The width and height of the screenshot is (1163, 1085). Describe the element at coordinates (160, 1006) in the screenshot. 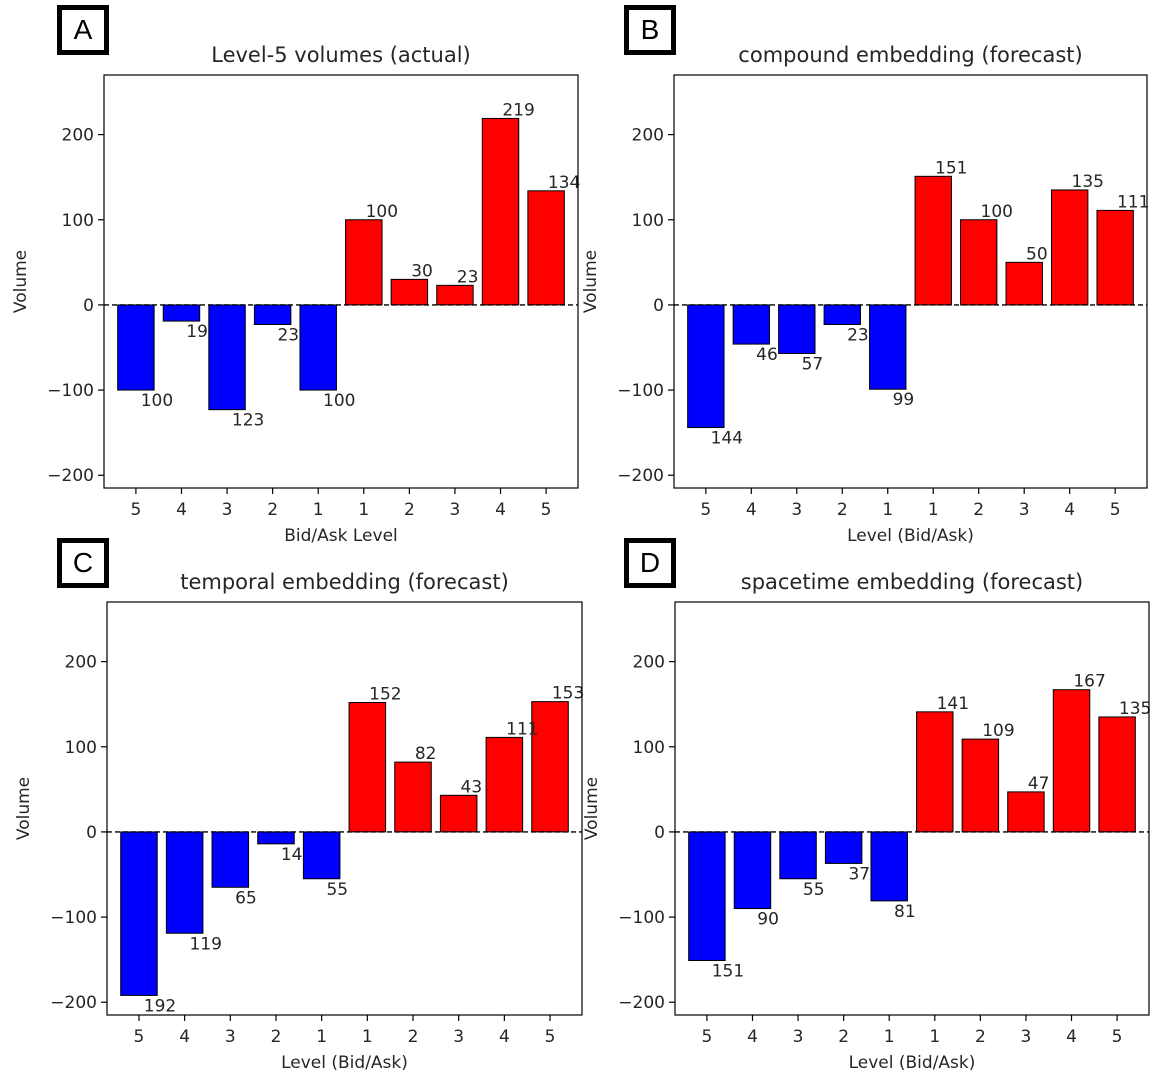

I see `data-label-0: 192` at that location.